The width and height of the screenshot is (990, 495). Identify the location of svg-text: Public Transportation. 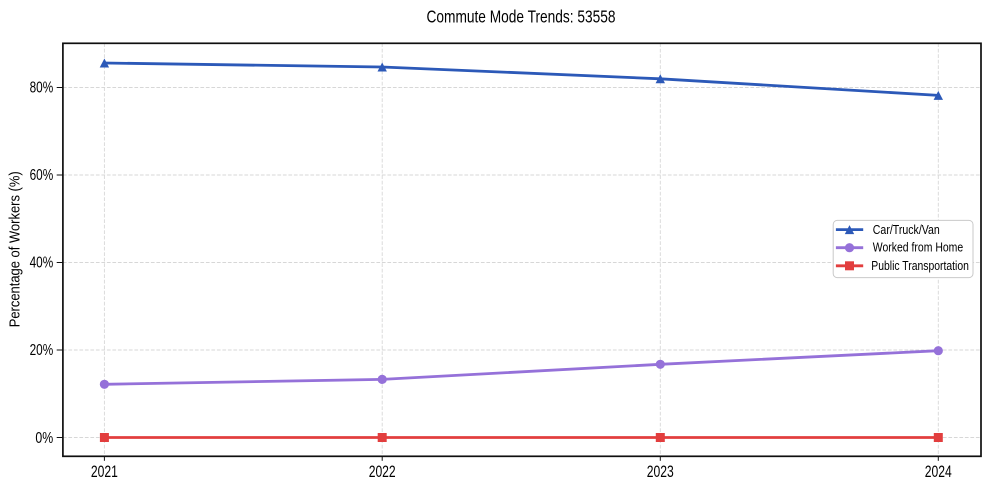
(920, 265).